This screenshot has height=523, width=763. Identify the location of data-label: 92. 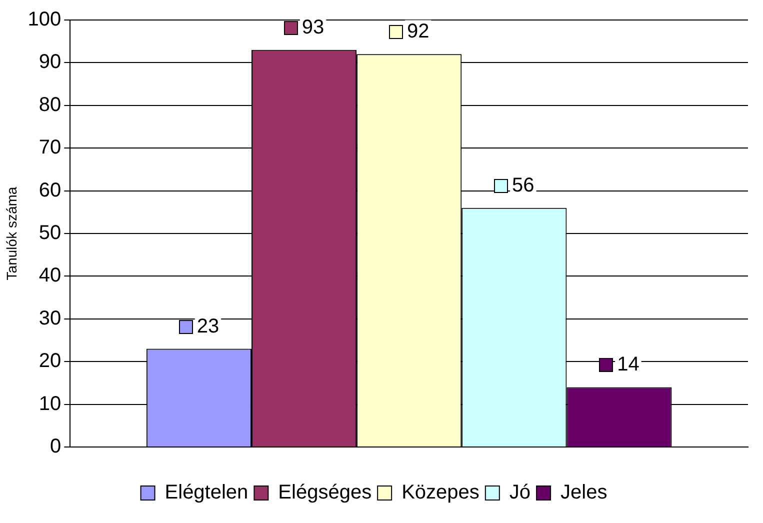
(418, 31).